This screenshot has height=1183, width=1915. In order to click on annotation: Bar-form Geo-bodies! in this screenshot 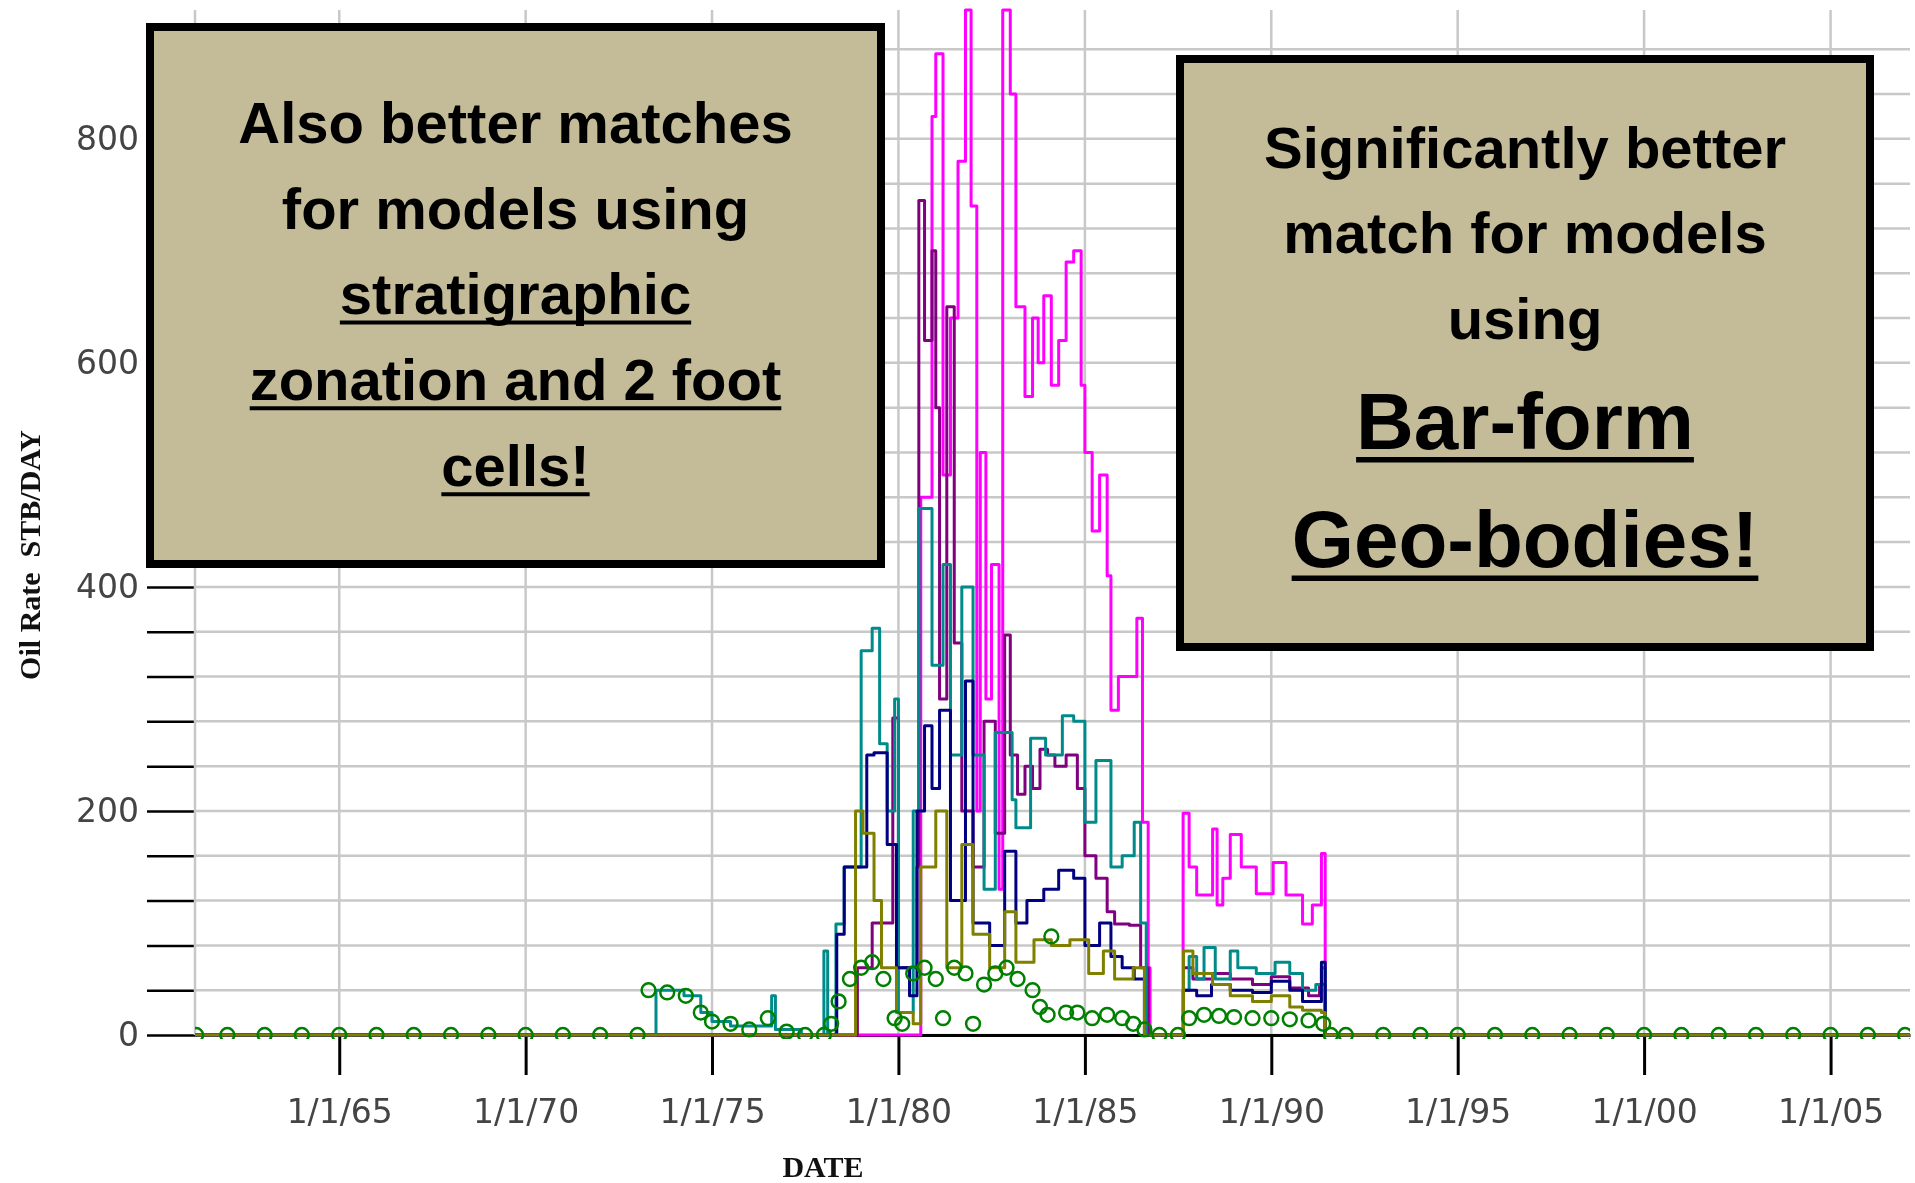, I will do `click(1525, 480)`.